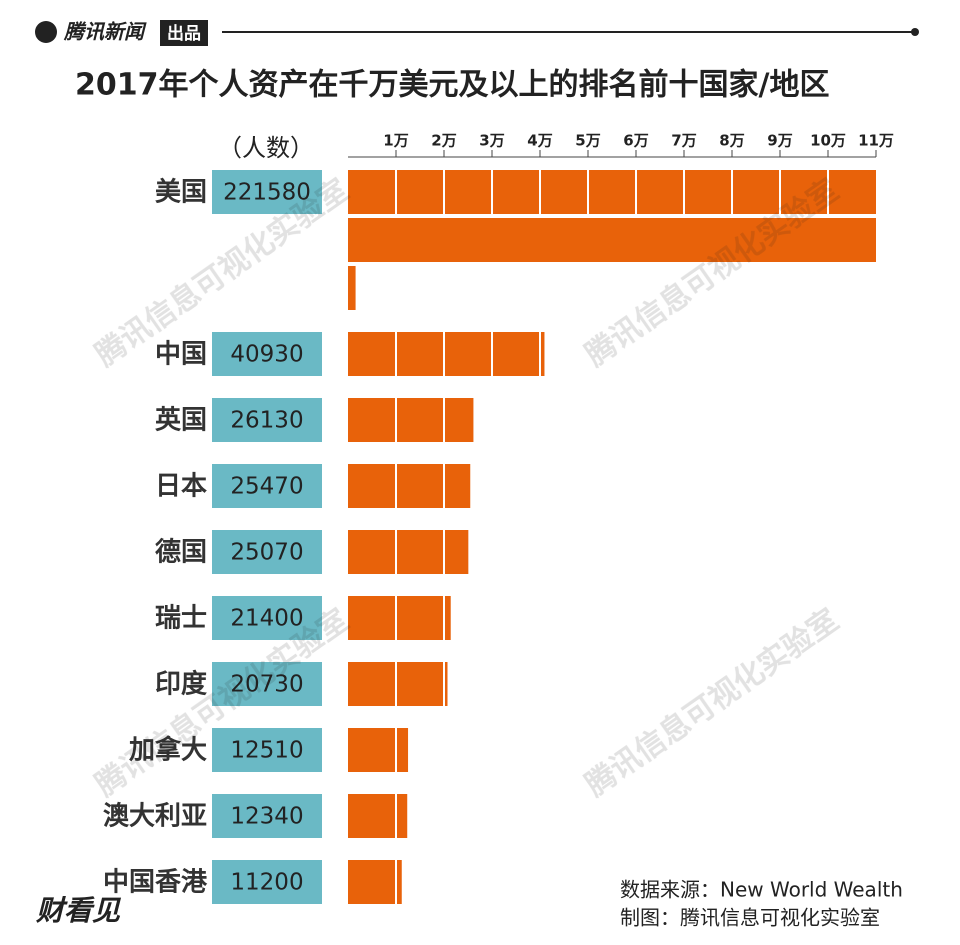 The width and height of the screenshot is (960, 945). What do you see at coordinates (750, 918) in the screenshot?
I see `credit: 制图：腾讯信息可视化实验室` at bounding box center [750, 918].